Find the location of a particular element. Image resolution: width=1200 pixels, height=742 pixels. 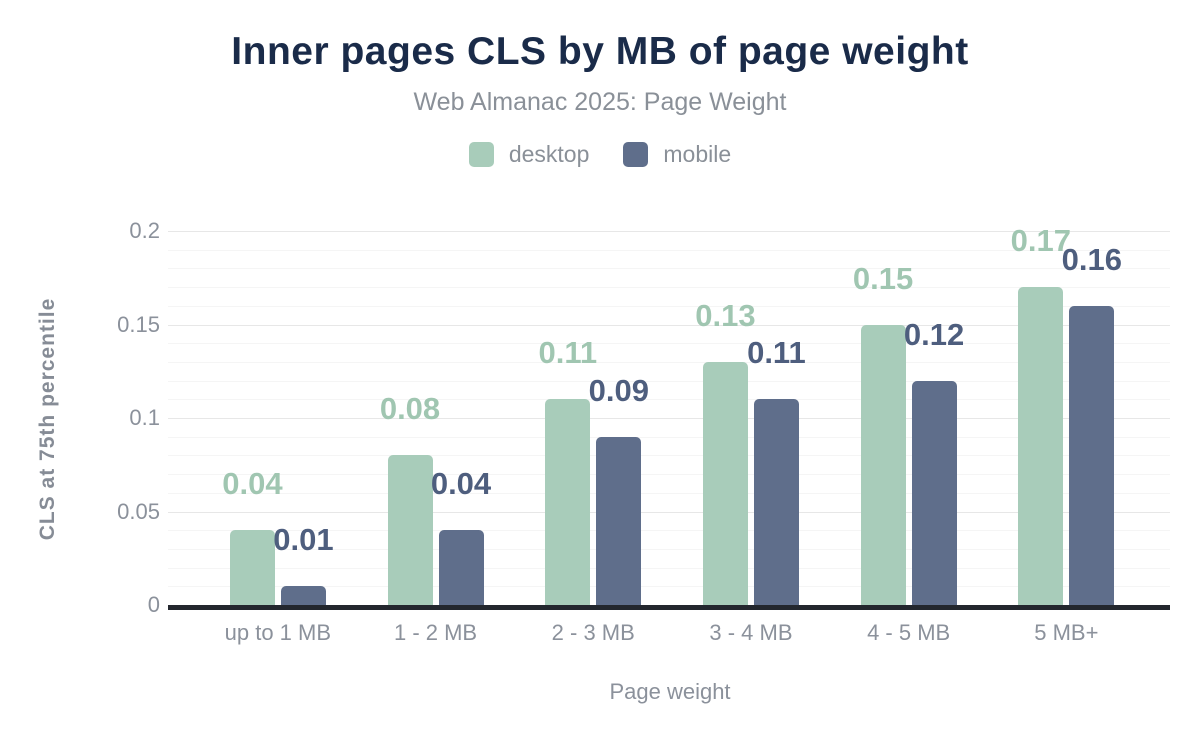

y-tick-label: 0.15 is located at coordinates (138, 324).